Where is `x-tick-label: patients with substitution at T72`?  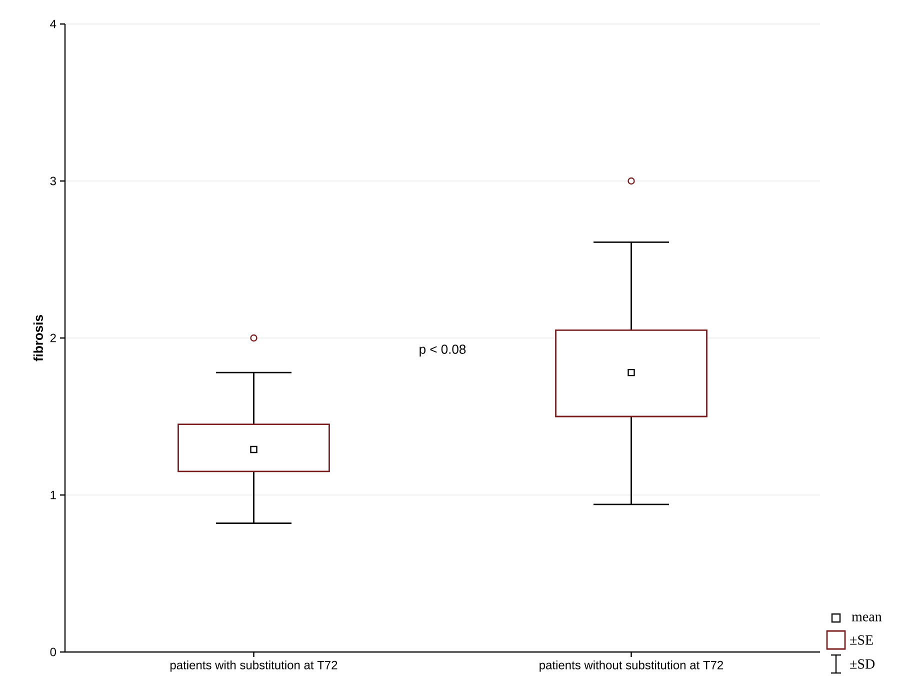 x-tick-label: patients with substitution at T72 is located at coordinates (254, 666).